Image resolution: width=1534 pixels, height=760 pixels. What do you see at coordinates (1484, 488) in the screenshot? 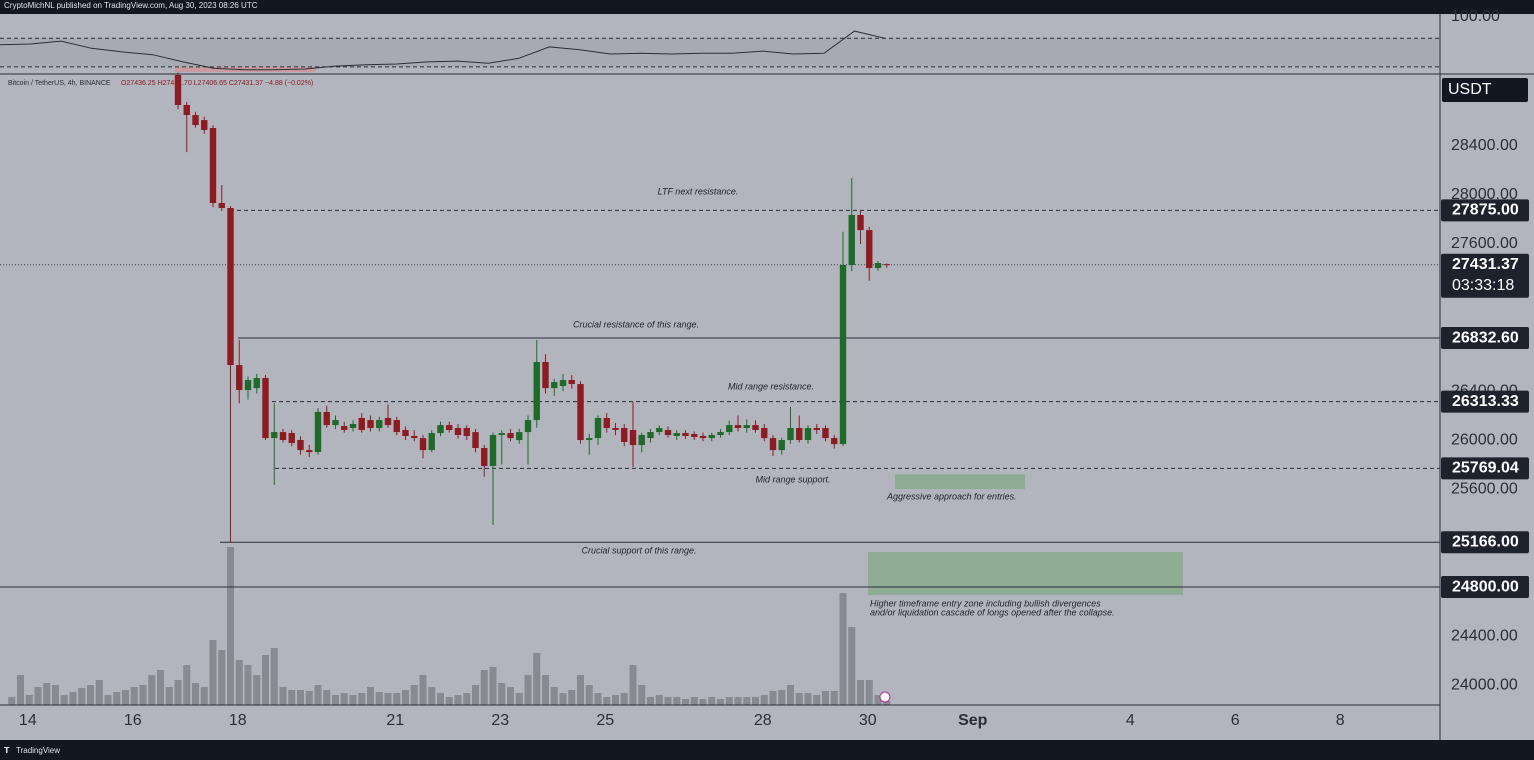
I see `y-tick-label: 25600.00` at bounding box center [1484, 488].